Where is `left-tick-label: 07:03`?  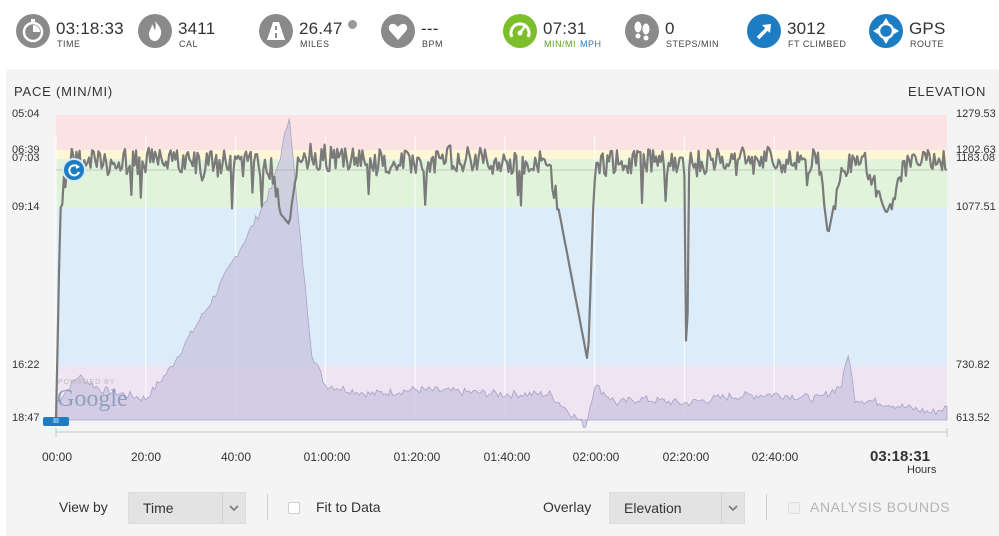
left-tick-label: 07:03 is located at coordinates (26, 158).